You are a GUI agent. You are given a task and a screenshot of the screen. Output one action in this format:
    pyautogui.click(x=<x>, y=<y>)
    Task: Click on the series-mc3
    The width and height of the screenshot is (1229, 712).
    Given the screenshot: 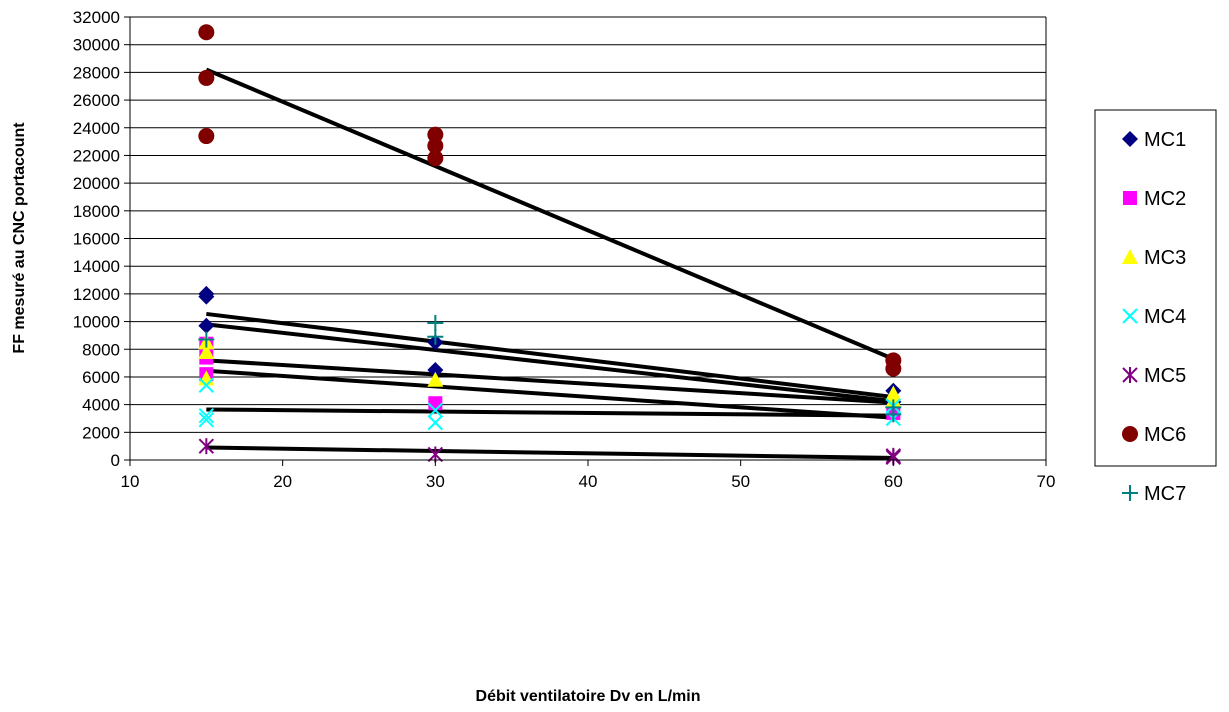 What is the action you would take?
    pyautogui.click(x=550, y=371)
    